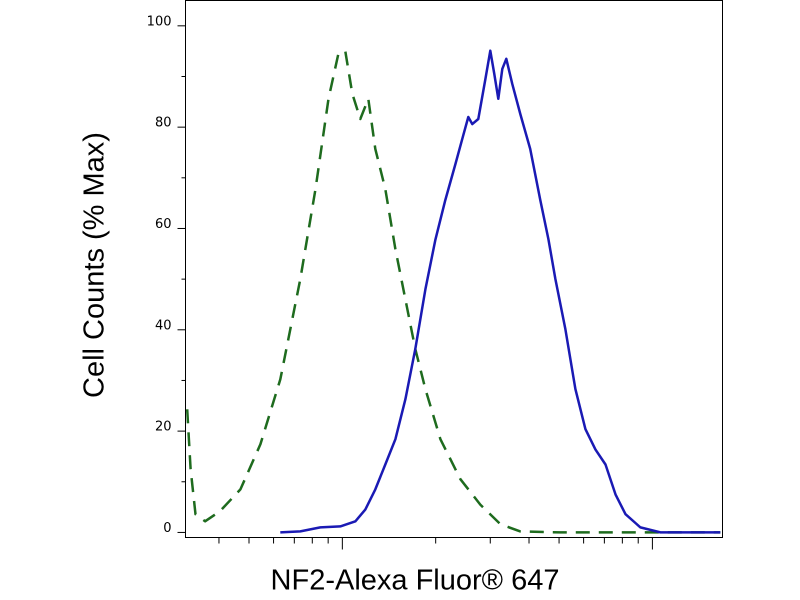 This screenshot has height=600, width=800. I want to click on y-tick-label: 0, so click(167, 528).